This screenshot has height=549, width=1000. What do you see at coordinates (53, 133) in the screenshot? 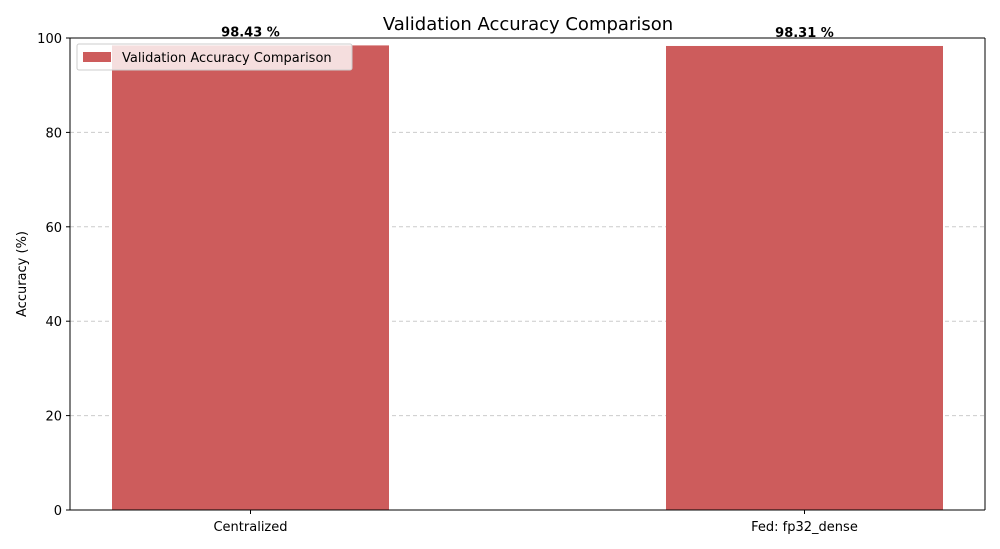
I see `y-tick-label: 80` at bounding box center [53, 133].